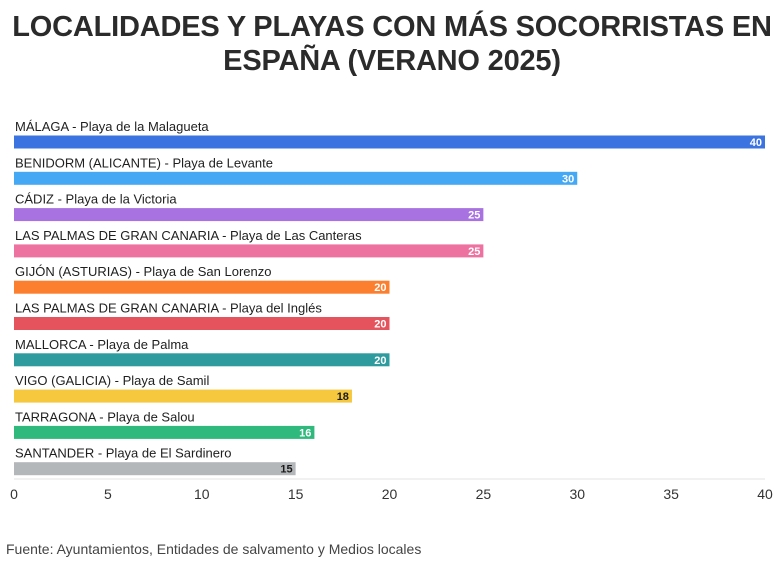  What do you see at coordinates (343, 397) in the screenshot?
I see `data-label: 18` at bounding box center [343, 397].